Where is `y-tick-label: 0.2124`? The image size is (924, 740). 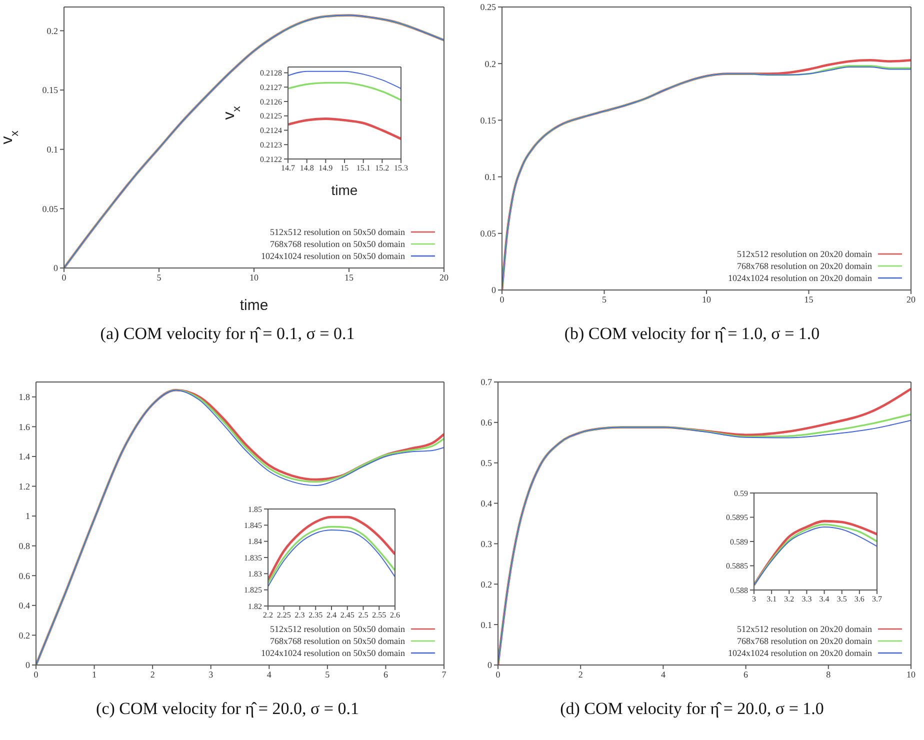 y-tick-label: 0.2124 is located at coordinates (271, 131).